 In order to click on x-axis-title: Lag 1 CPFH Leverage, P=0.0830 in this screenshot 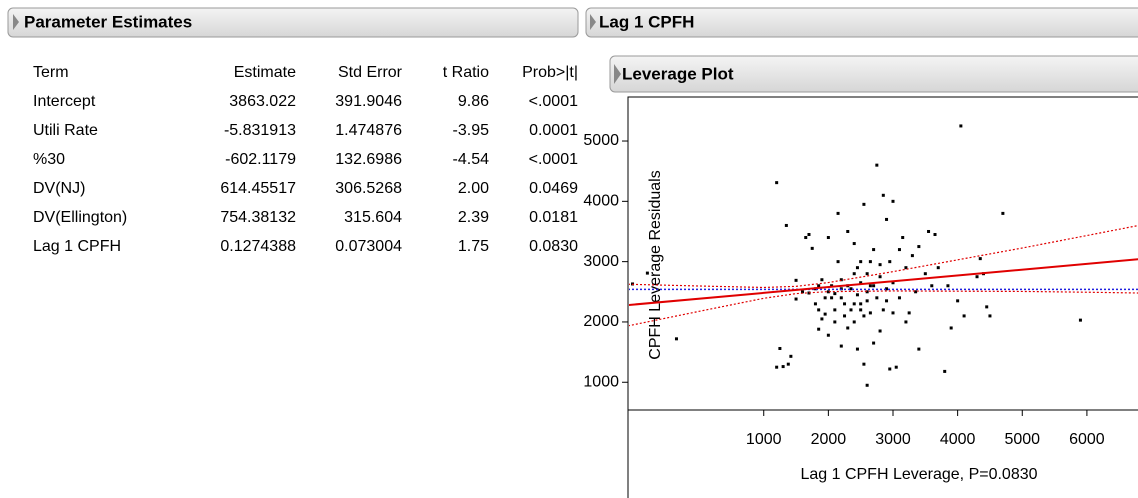, I will do `click(918, 474)`.